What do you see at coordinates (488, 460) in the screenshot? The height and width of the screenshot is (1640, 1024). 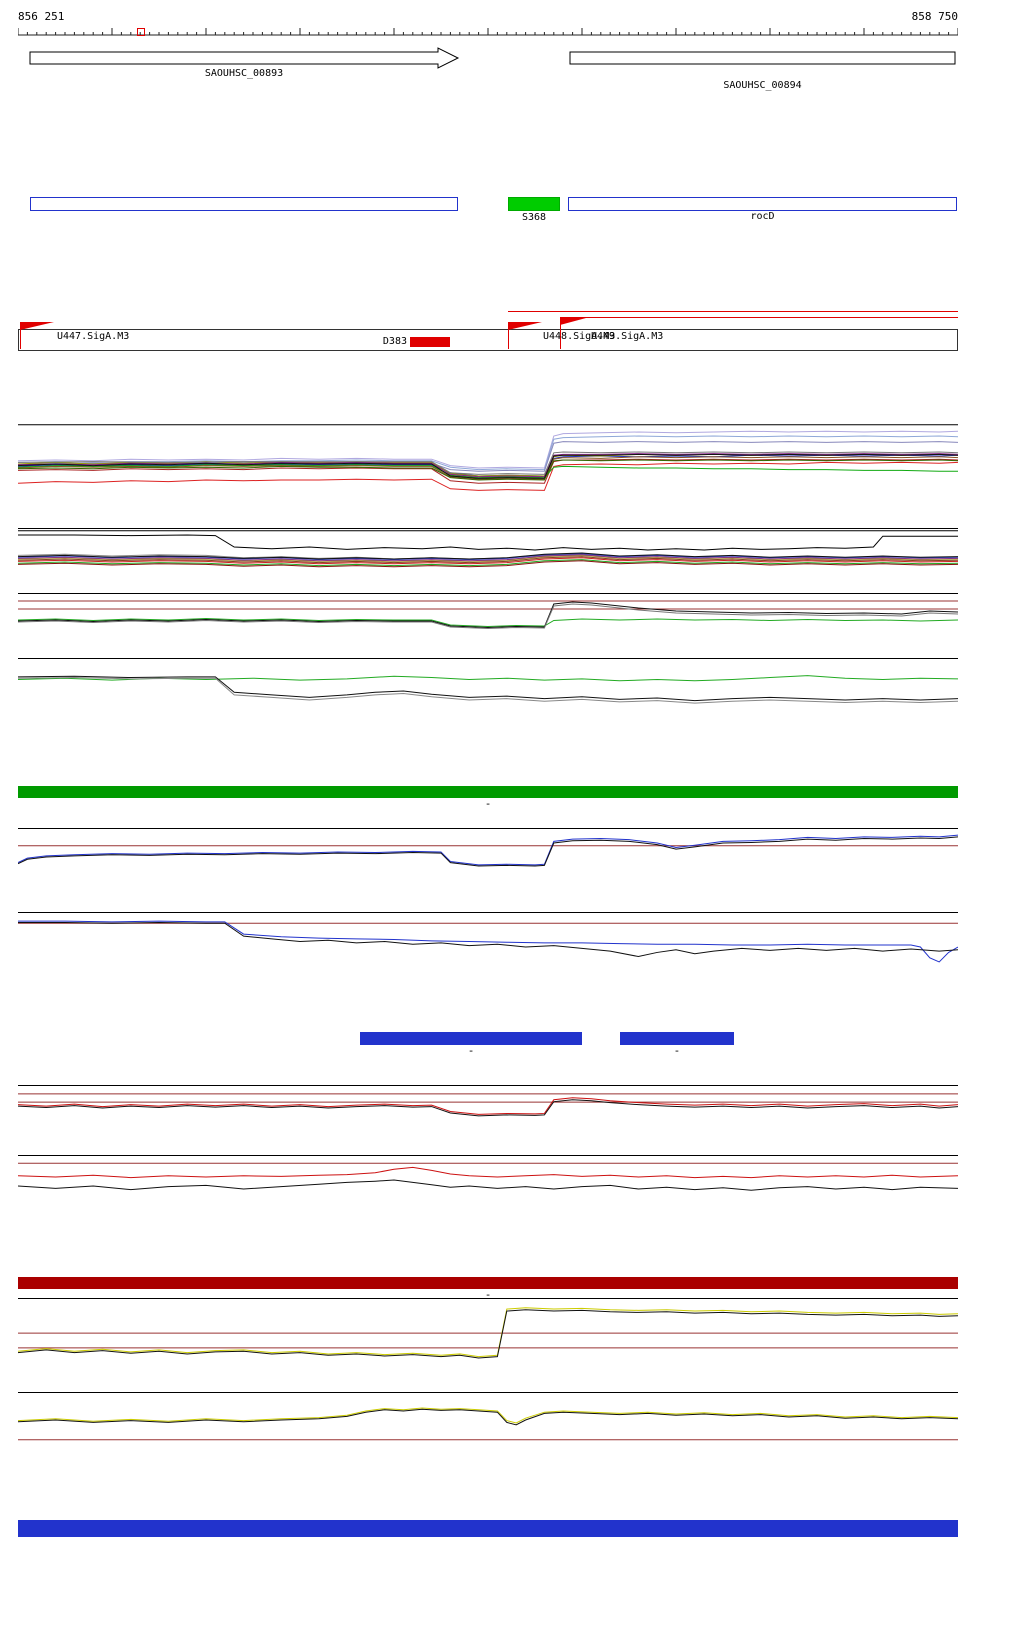 I see `expression-panel-a` at bounding box center [488, 460].